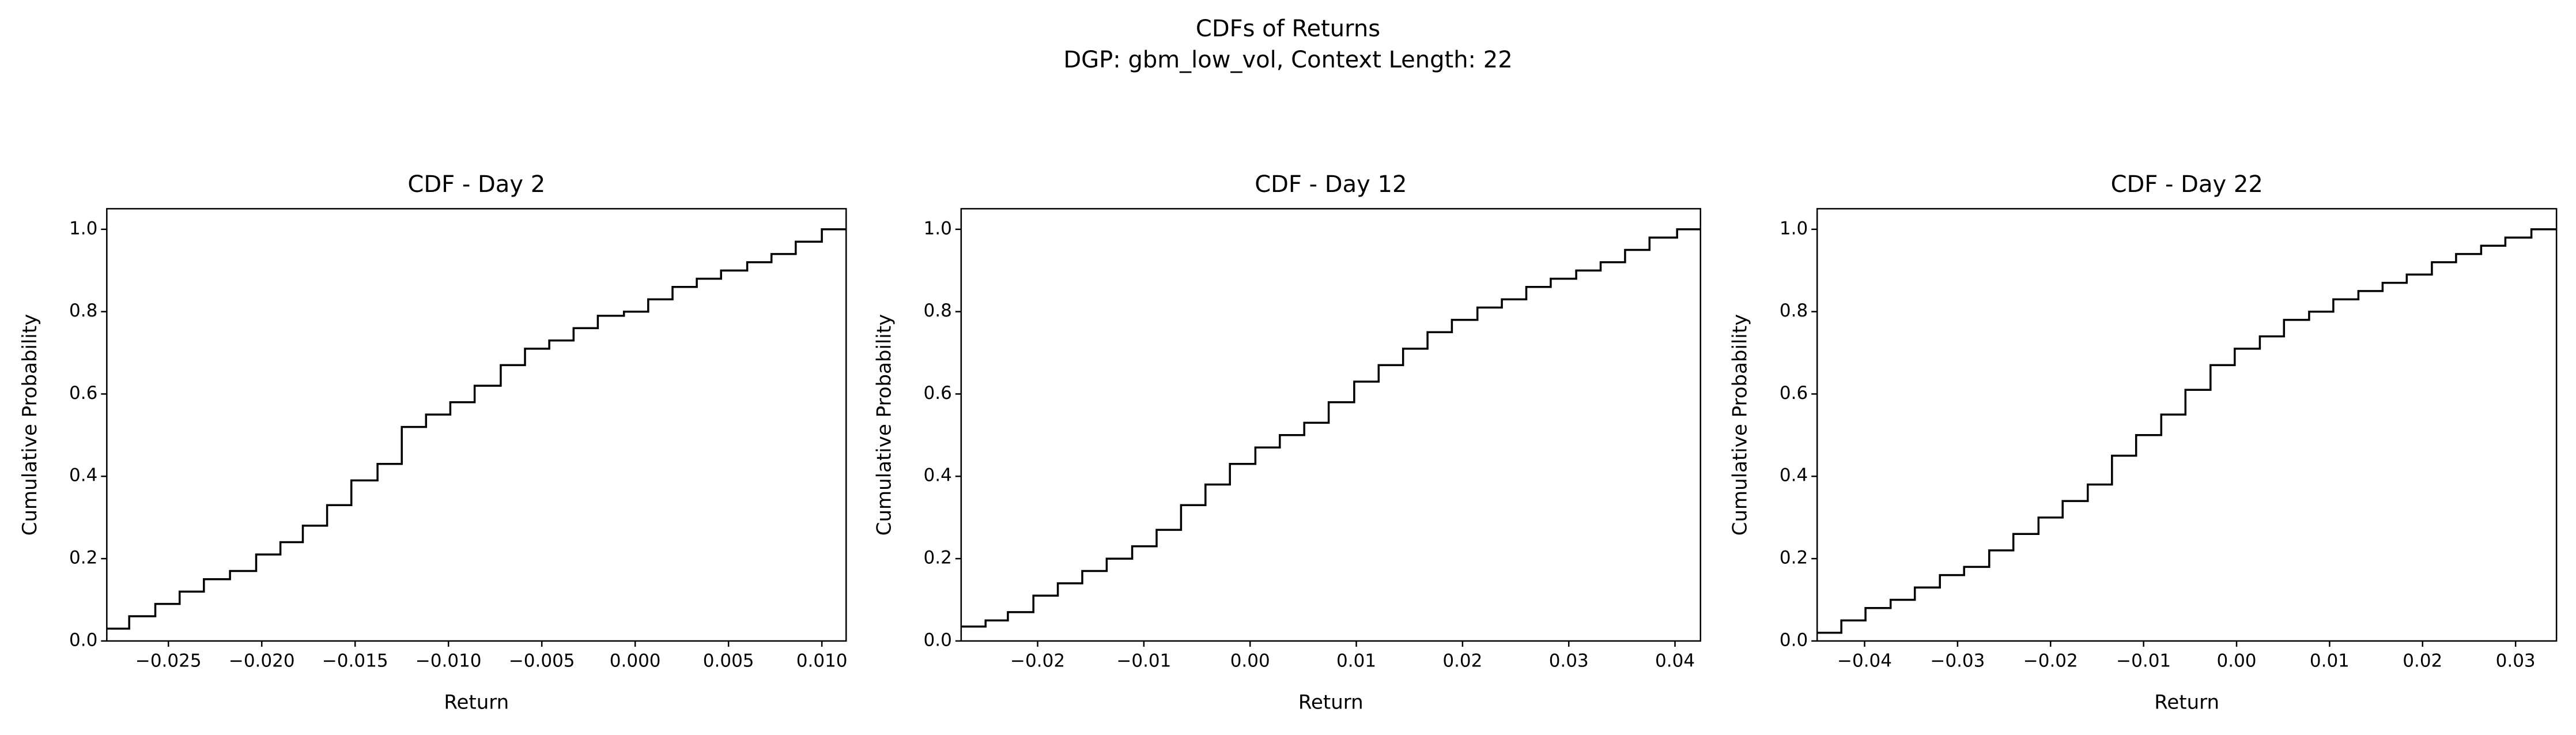 The width and height of the screenshot is (2576, 735). I want to click on x-tick-label: −0.020, so click(262, 660).